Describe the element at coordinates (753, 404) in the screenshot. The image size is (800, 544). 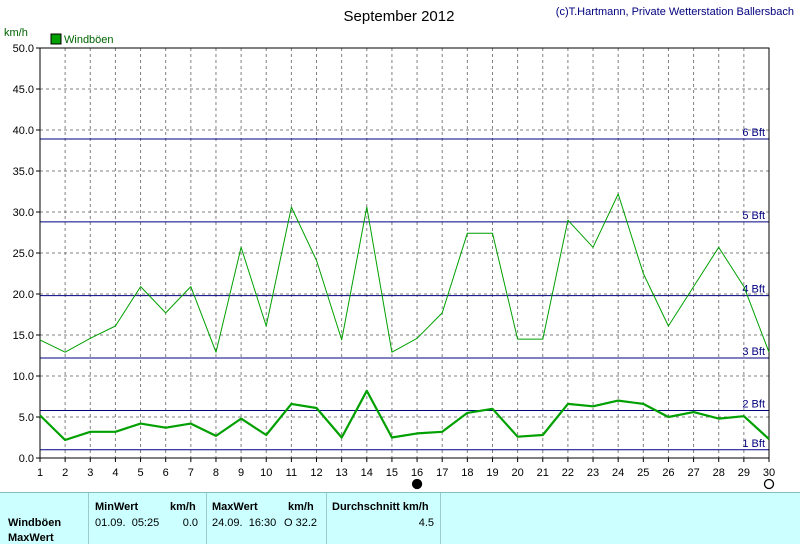
I see `beaufort-label: 2 Bft` at that location.